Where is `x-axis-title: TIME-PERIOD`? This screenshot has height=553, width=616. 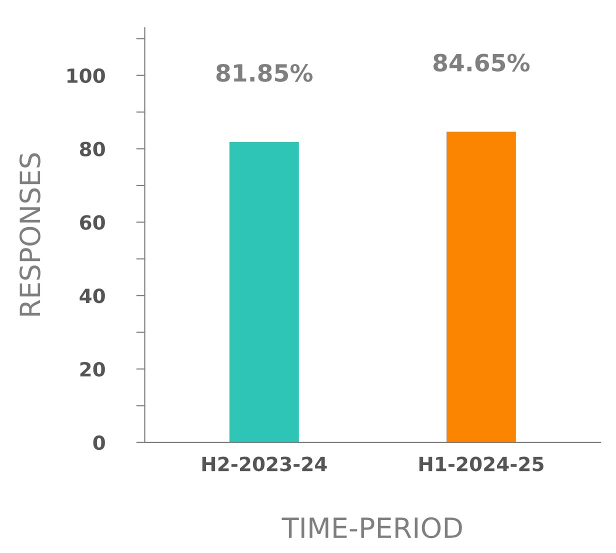
x-axis-title: TIME-PERIOD is located at coordinates (372, 527).